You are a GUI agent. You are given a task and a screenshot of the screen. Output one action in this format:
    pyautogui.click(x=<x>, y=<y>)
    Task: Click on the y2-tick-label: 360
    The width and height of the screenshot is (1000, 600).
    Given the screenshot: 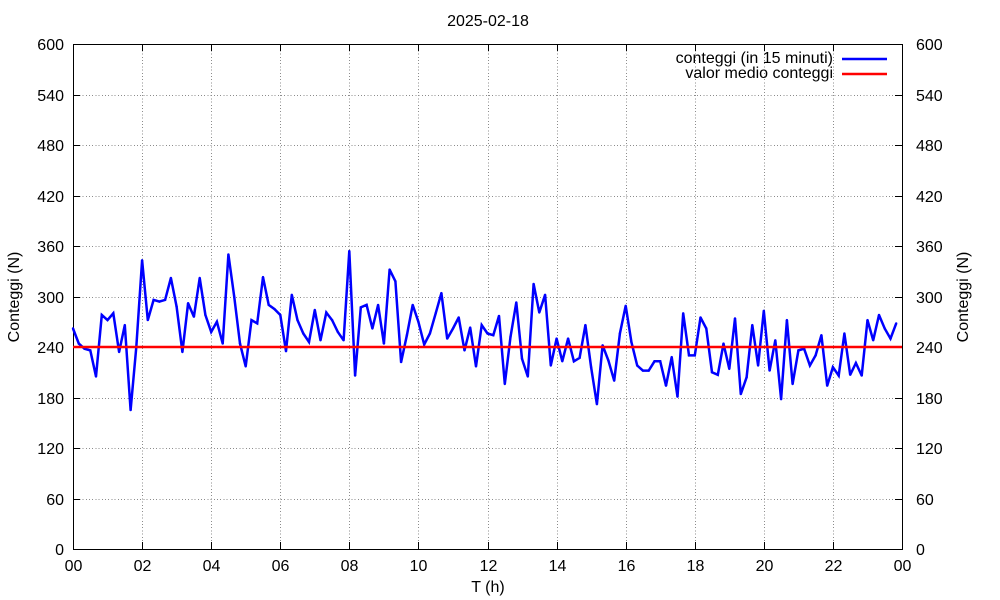 What is the action you would take?
    pyautogui.click(x=929, y=247)
    